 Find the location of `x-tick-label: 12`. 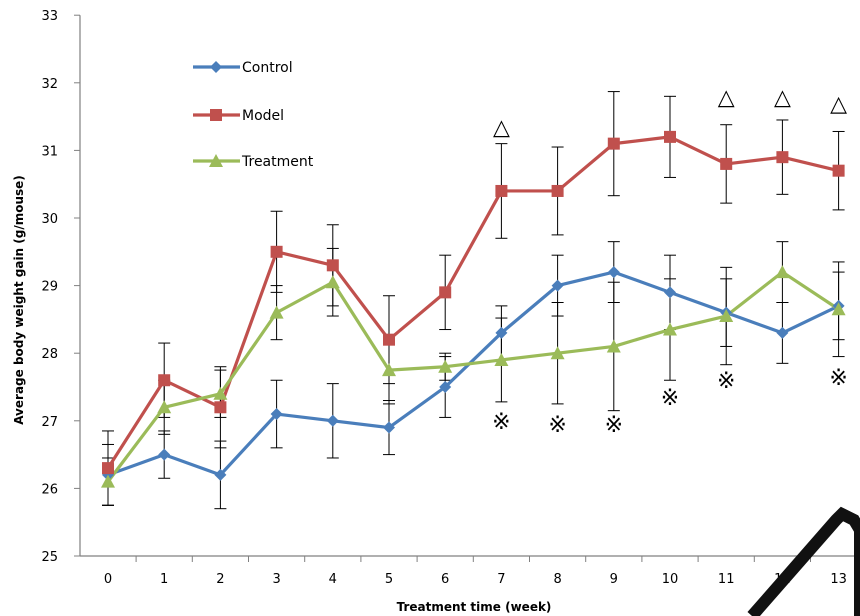

x-tick-label: 12 is located at coordinates (782, 579).